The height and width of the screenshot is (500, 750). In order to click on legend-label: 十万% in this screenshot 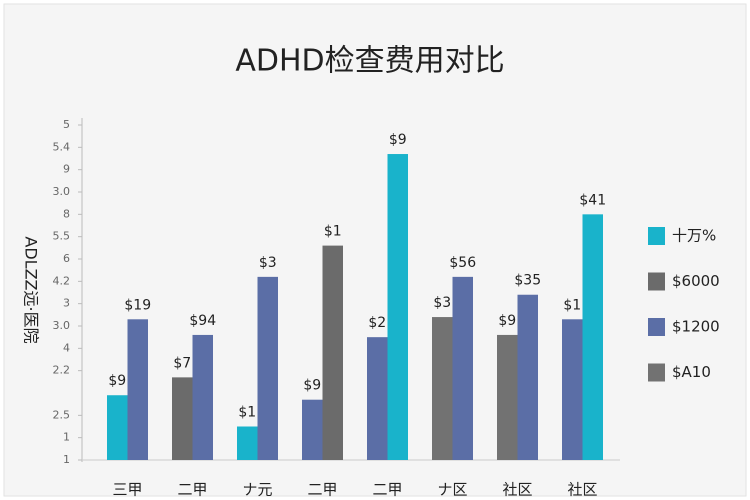, I will do `click(694, 236)`.